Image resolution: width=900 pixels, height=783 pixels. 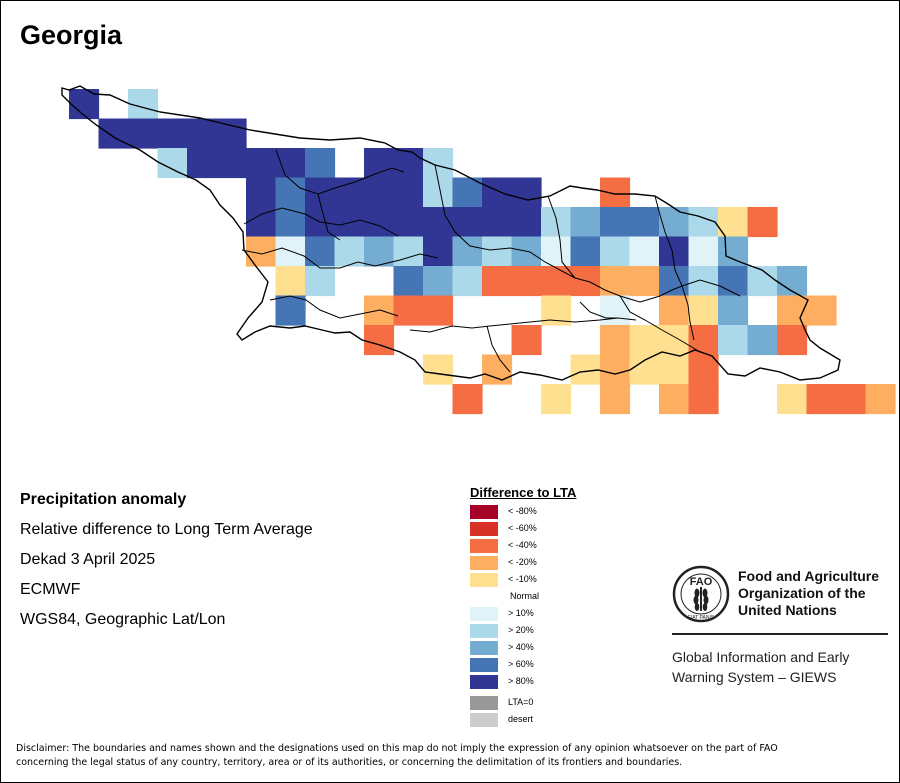 I want to click on legend-label: < -40%, so click(x=522, y=545).